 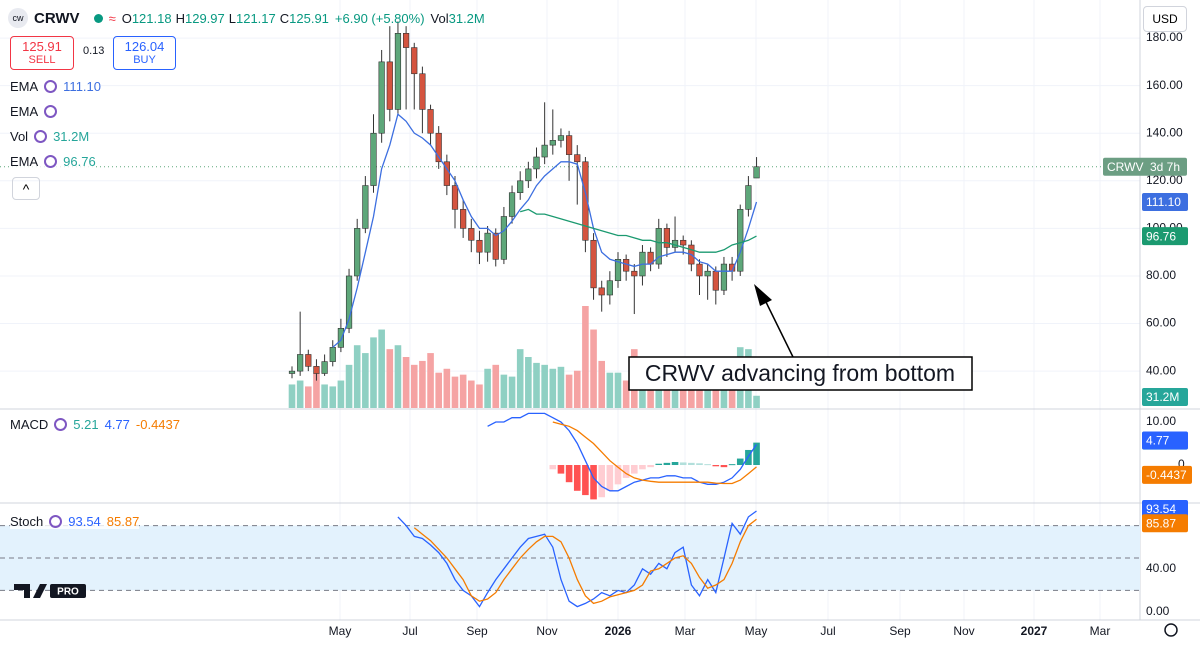 I want to click on ohlc-key: C, so click(x=284, y=18).